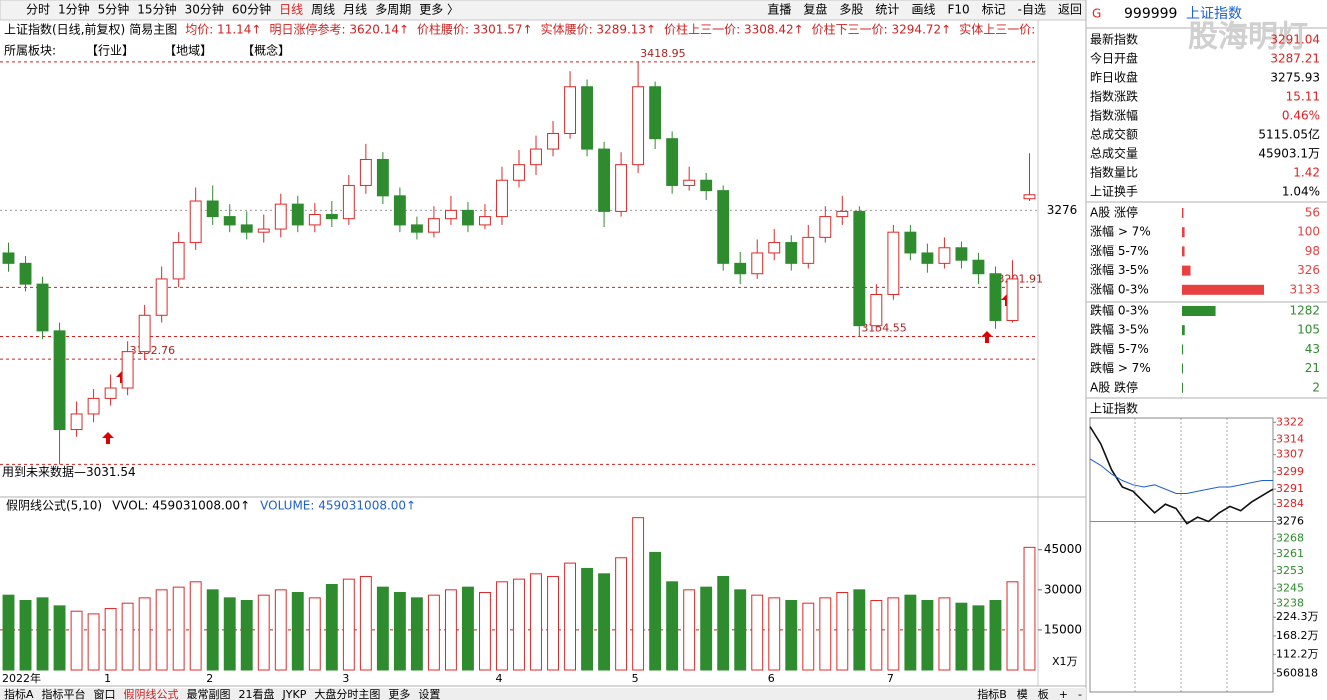 The height and width of the screenshot is (700, 1327). What do you see at coordinates (1303, 97) in the screenshot?
I see `quote-value: 15.11` at bounding box center [1303, 97].